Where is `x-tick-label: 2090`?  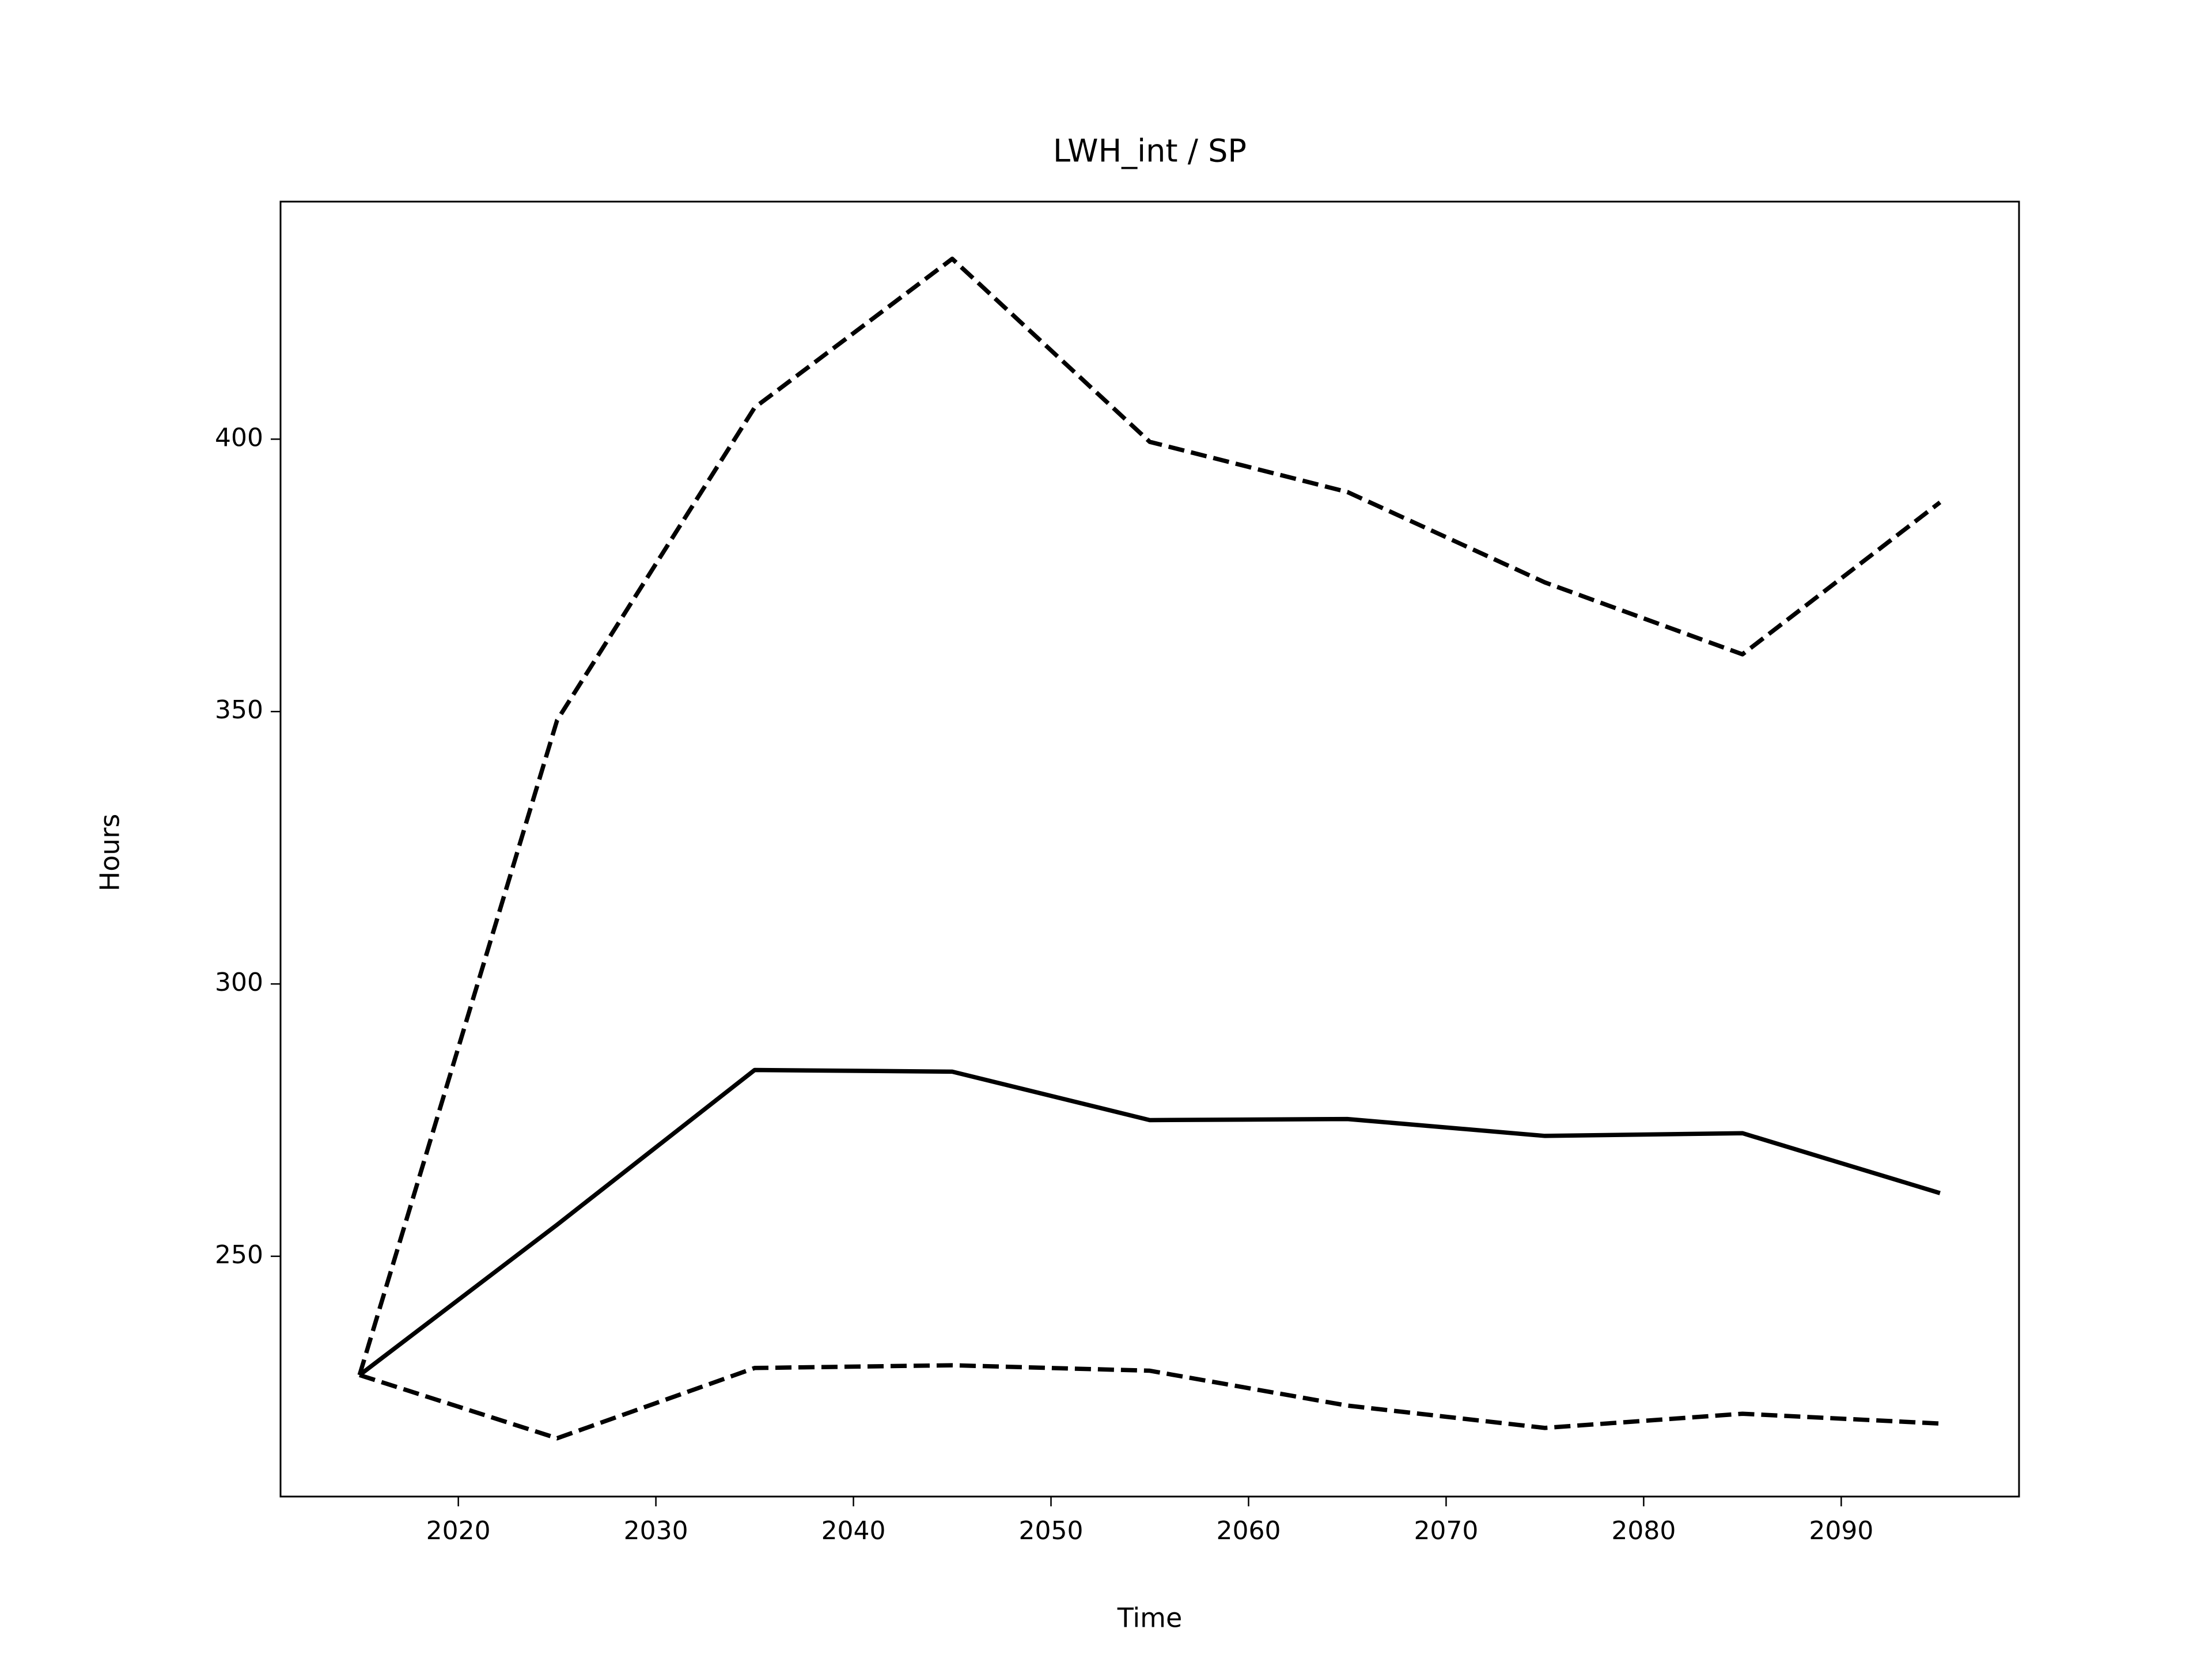 x-tick-label: 2090 is located at coordinates (1841, 1531).